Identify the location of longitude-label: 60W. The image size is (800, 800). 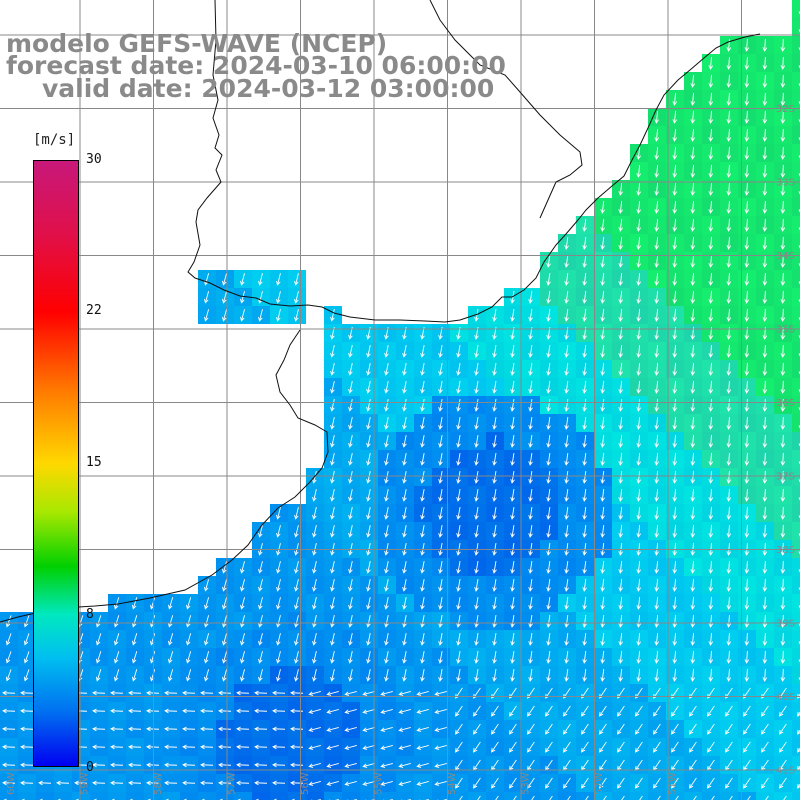
(11, 783).